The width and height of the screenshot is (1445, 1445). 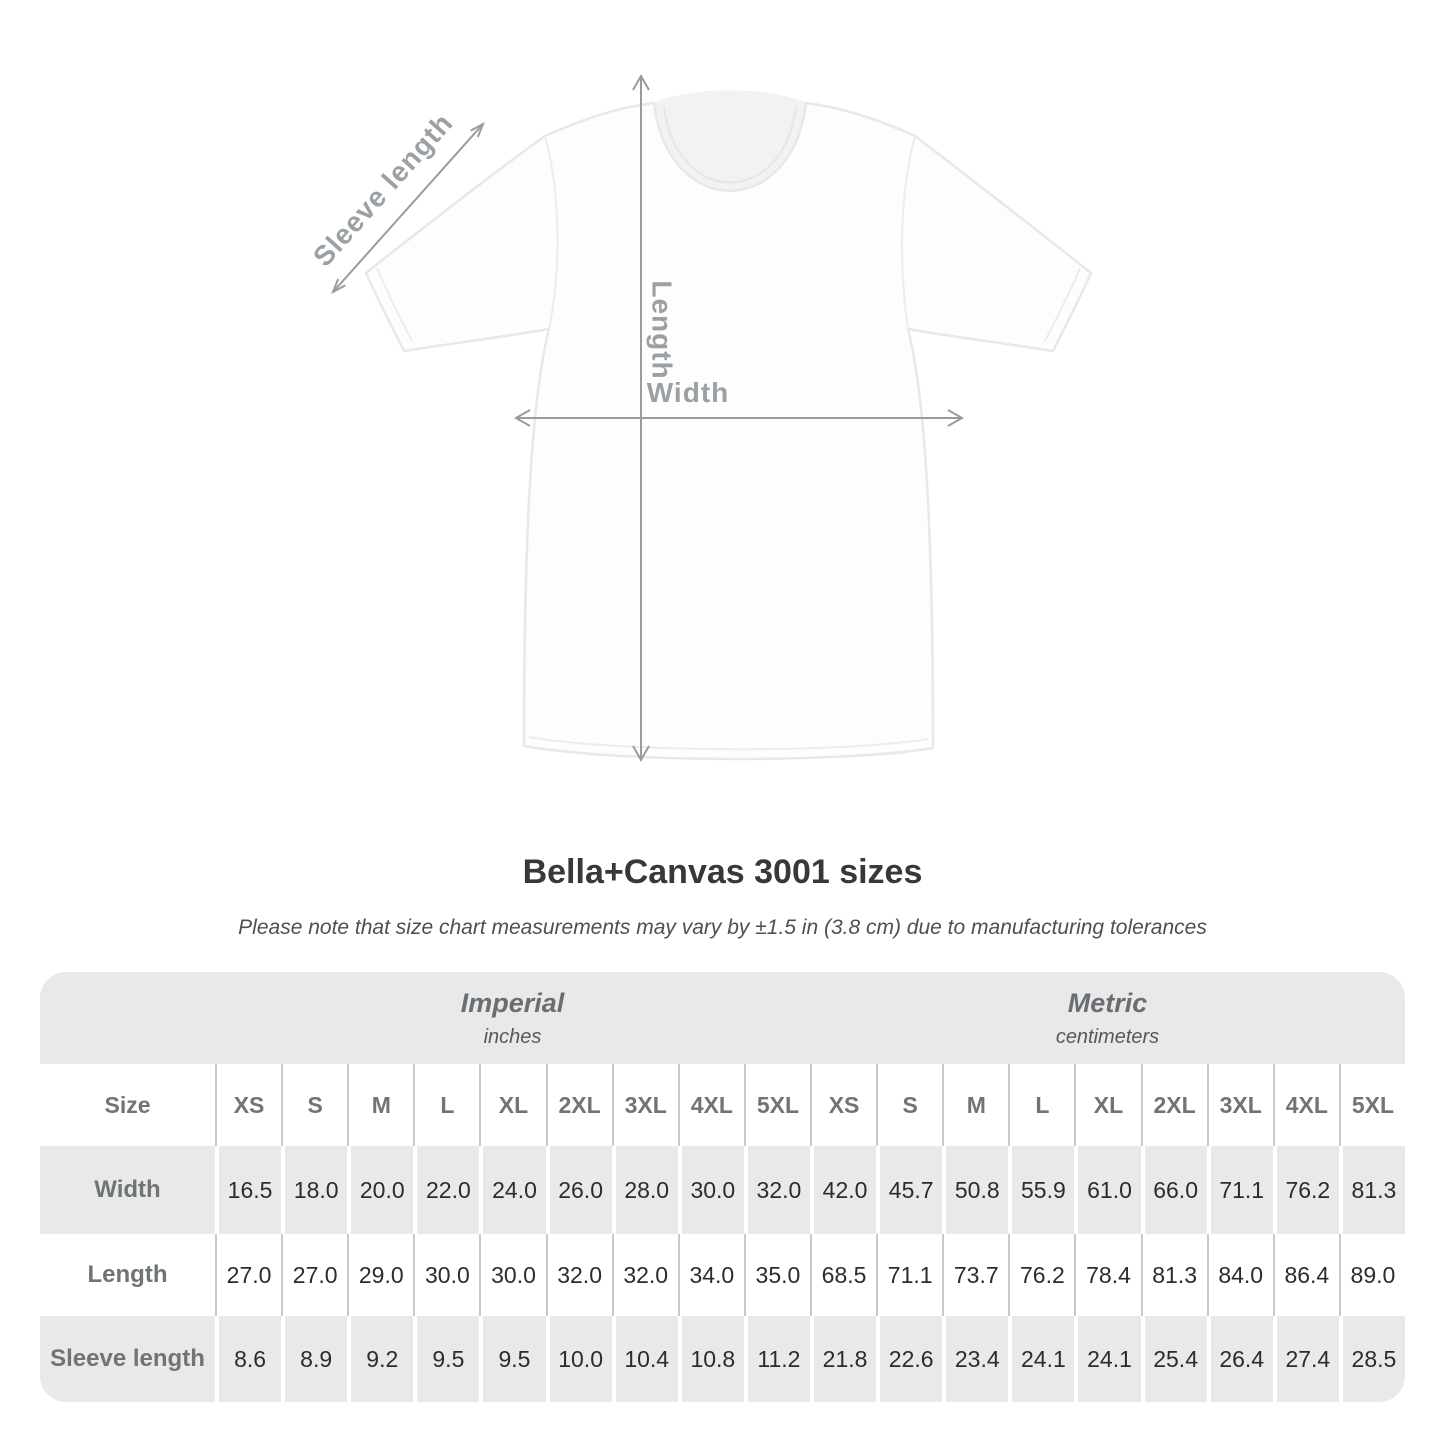 What do you see at coordinates (380, 1359) in the screenshot?
I see `imperial-value: 9.2` at bounding box center [380, 1359].